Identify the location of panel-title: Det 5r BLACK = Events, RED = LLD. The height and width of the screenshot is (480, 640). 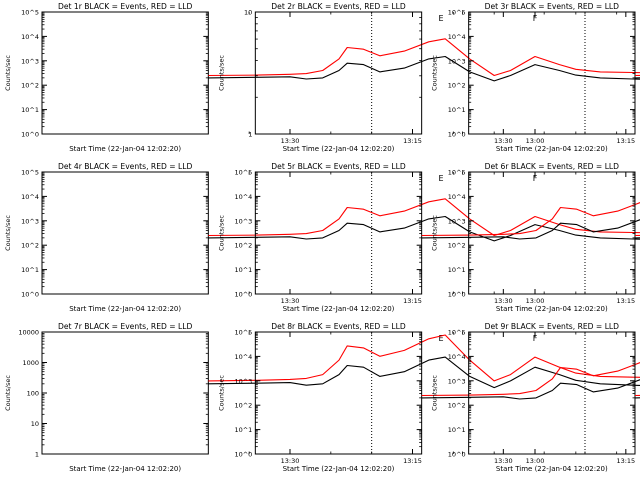
(338, 166).